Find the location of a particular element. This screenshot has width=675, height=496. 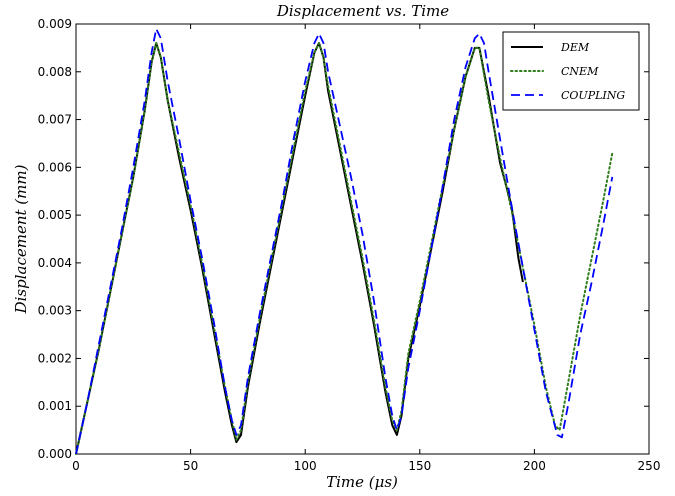

y-tick-label: 0.005 is located at coordinates (55, 215).